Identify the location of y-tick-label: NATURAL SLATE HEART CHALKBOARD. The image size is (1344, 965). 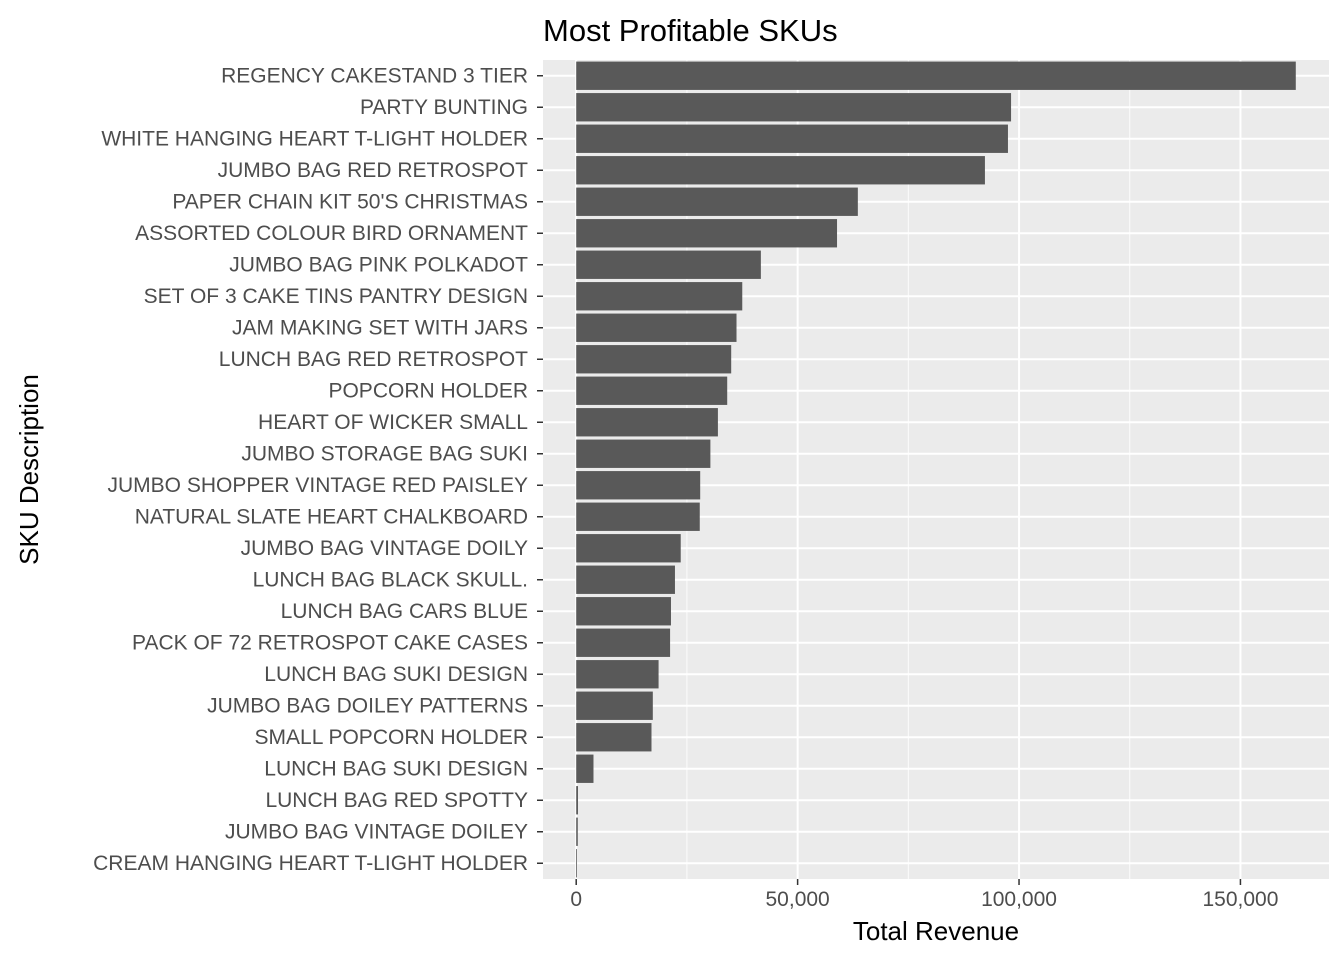
(331, 516).